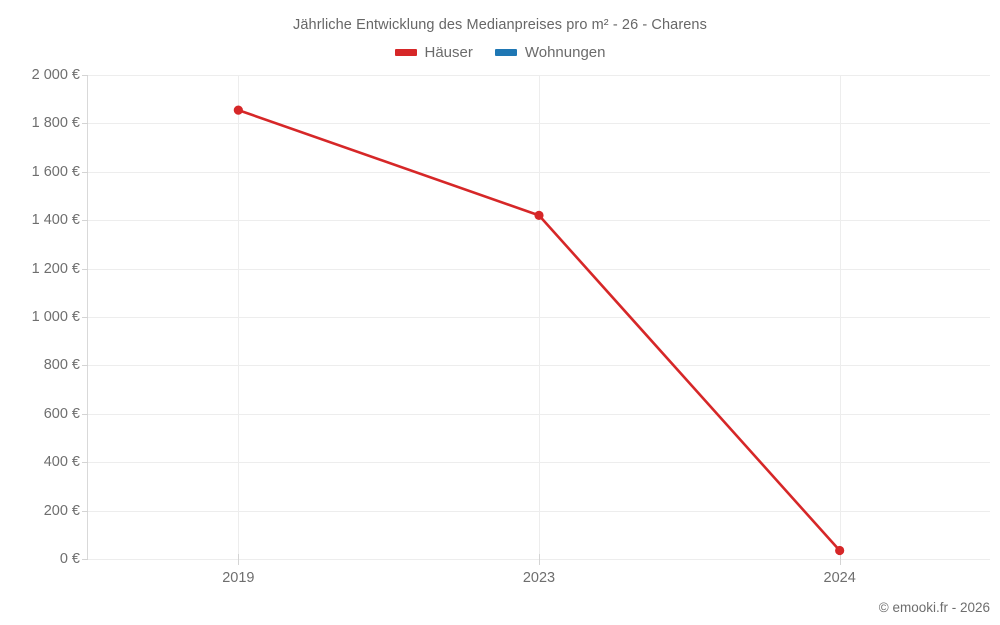  I want to click on y-tick-label: 200 €, so click(61, 510).